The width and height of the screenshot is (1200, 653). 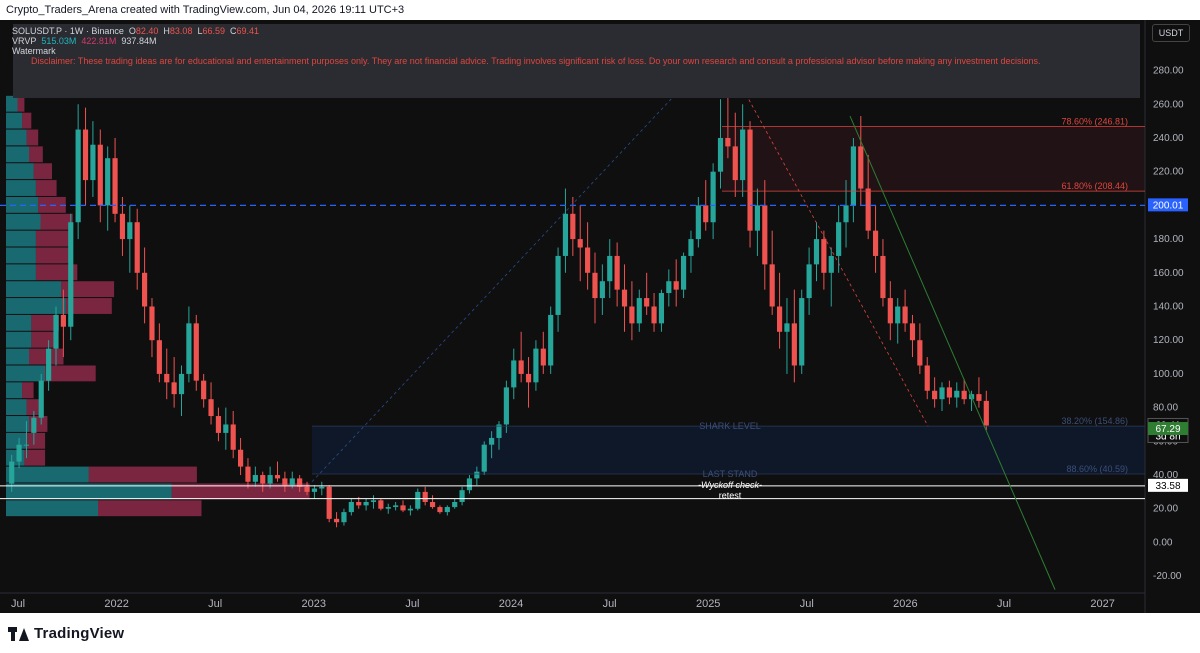 I want to click on y-tick-label: 260.00, so click(x=1168, y=104).